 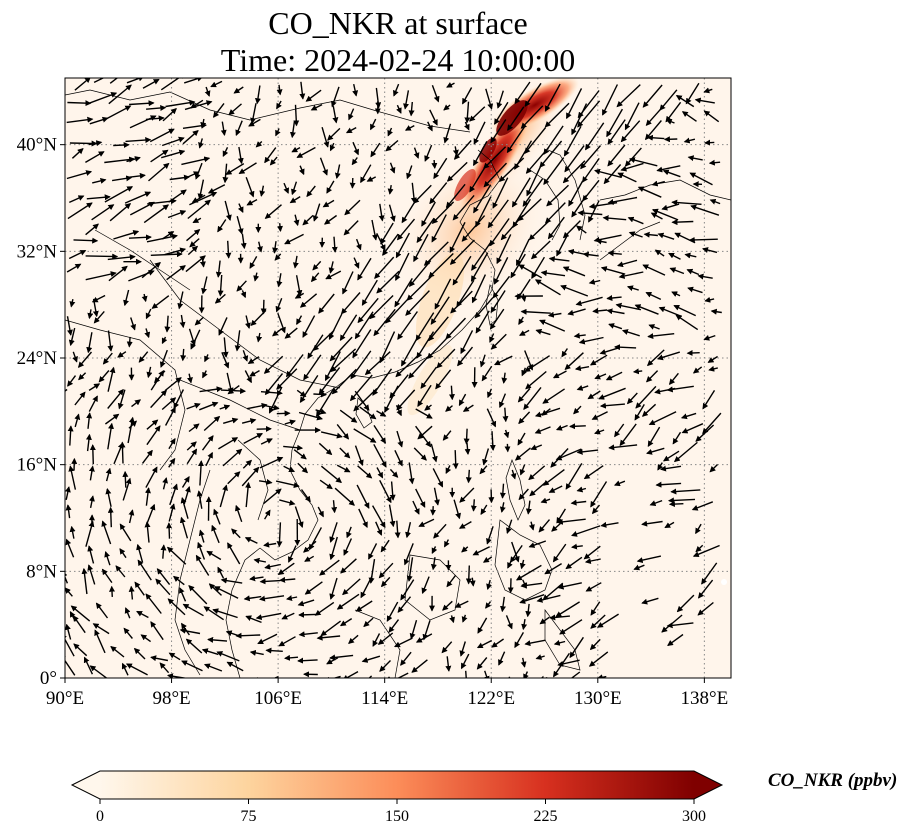 What do you see at coordinates (86, 785) in the screenshot?
I see `colorbar-extend-min` at bounding box center [86, 785].